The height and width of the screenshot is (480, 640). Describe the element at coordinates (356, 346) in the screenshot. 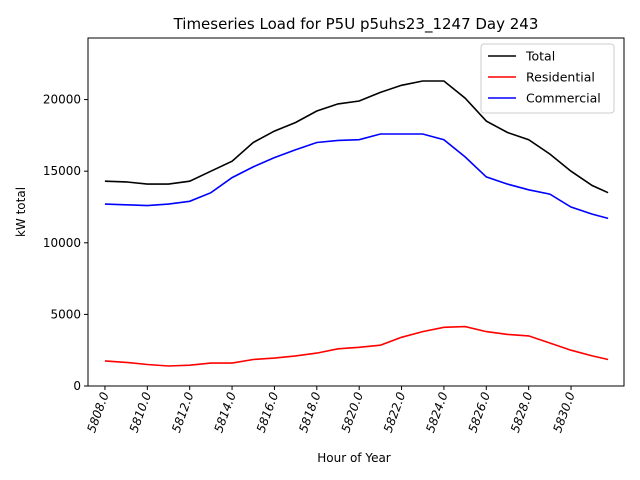

I see `series-line-residential` at that location.